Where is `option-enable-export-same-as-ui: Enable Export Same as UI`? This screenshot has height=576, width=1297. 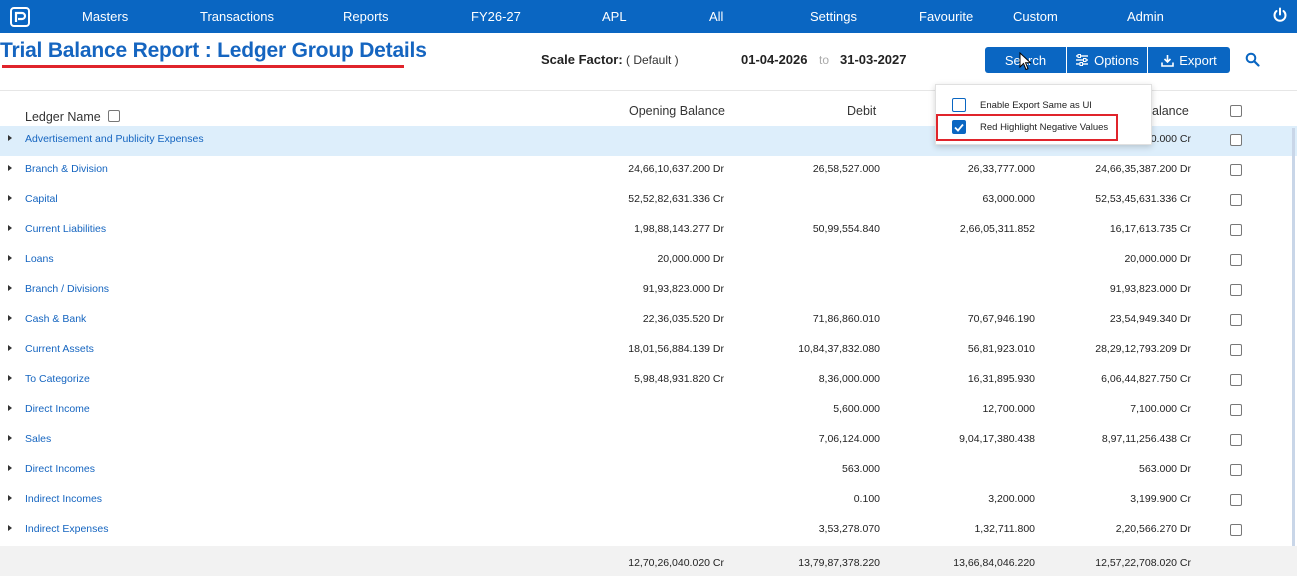
option-enable-export-same-as-ui: Enable Export Same as UI is located at coordinates (1022, 105).